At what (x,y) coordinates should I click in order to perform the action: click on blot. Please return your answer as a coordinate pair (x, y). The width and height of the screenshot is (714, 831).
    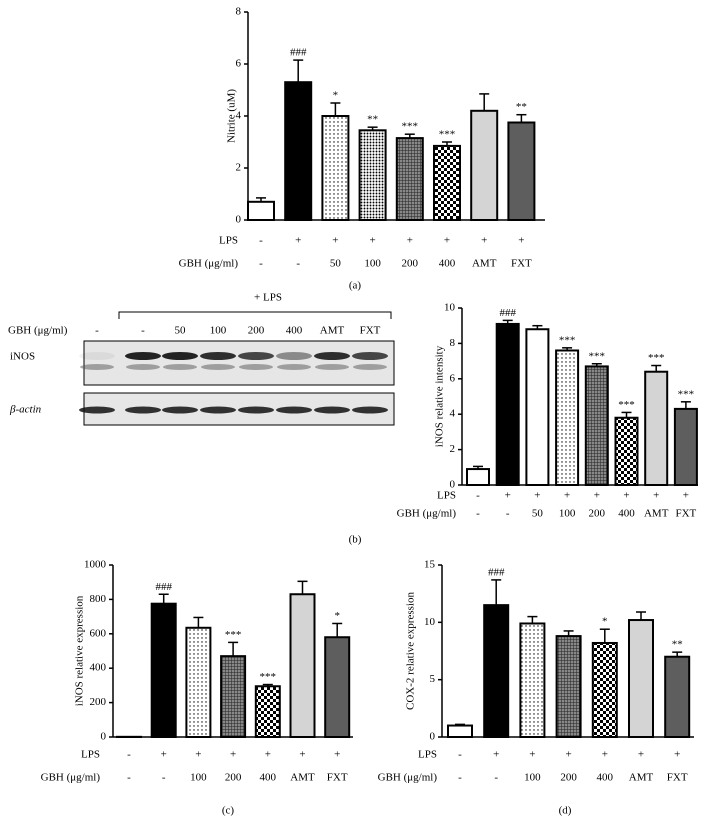
    Looking at the image, I should click on (237, 383).